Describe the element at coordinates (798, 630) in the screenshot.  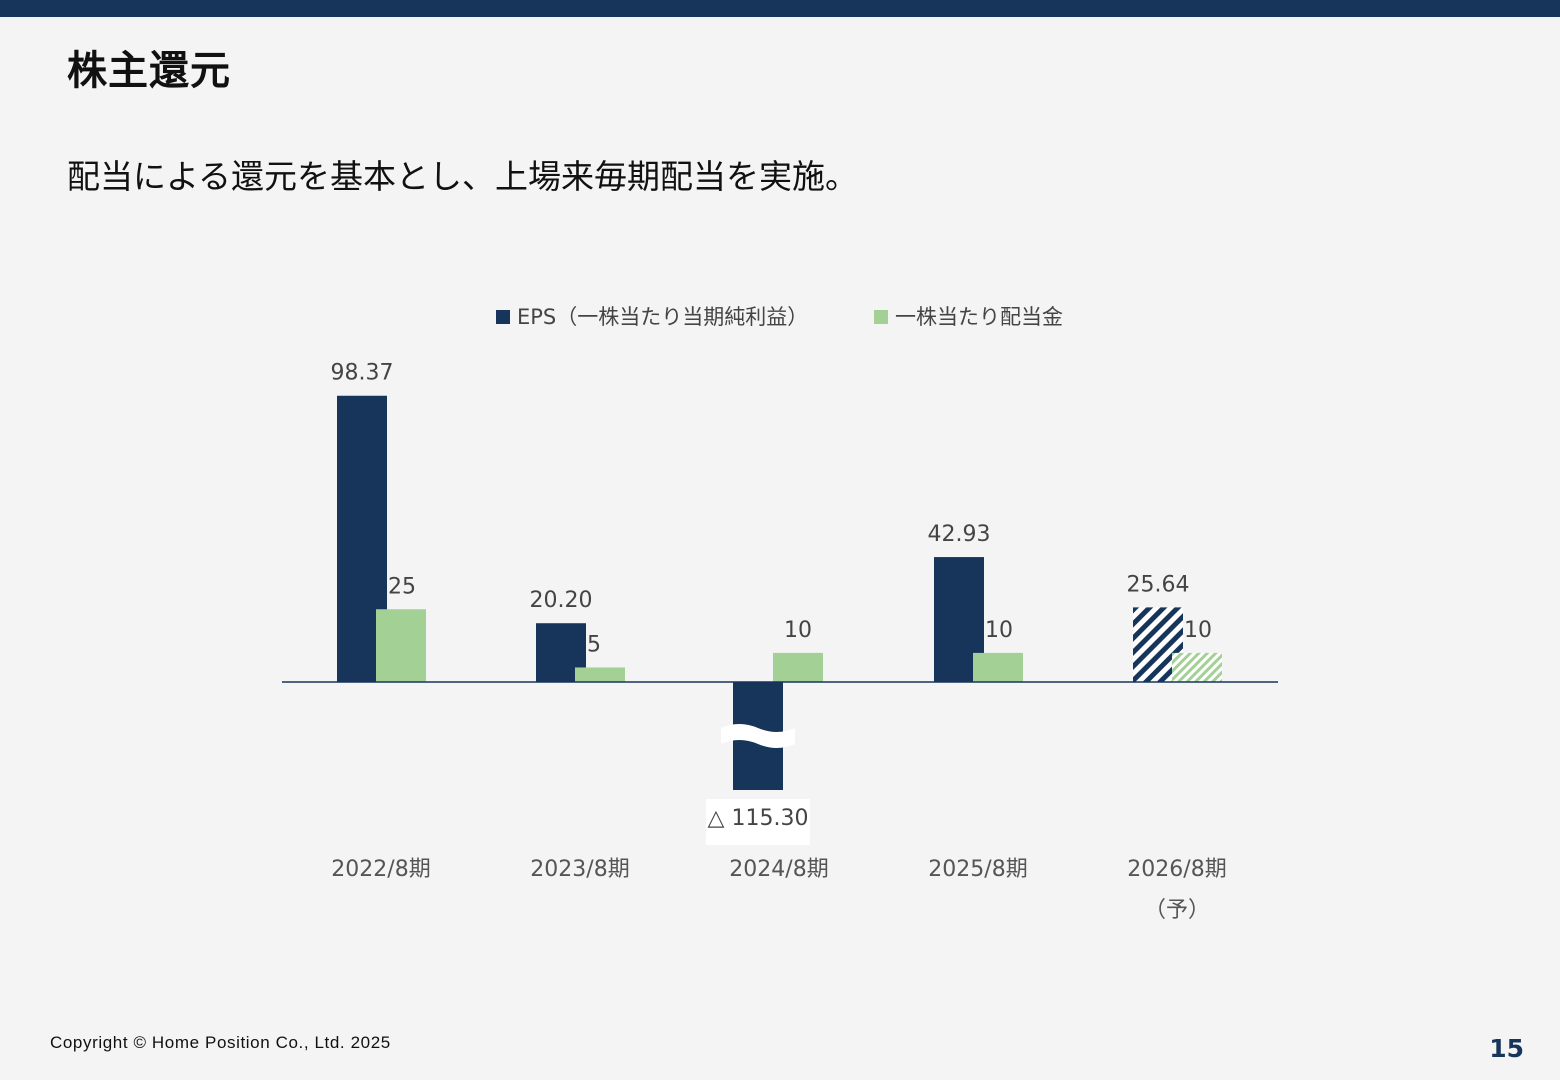
I see `dividend-label-2: 10` at that location.